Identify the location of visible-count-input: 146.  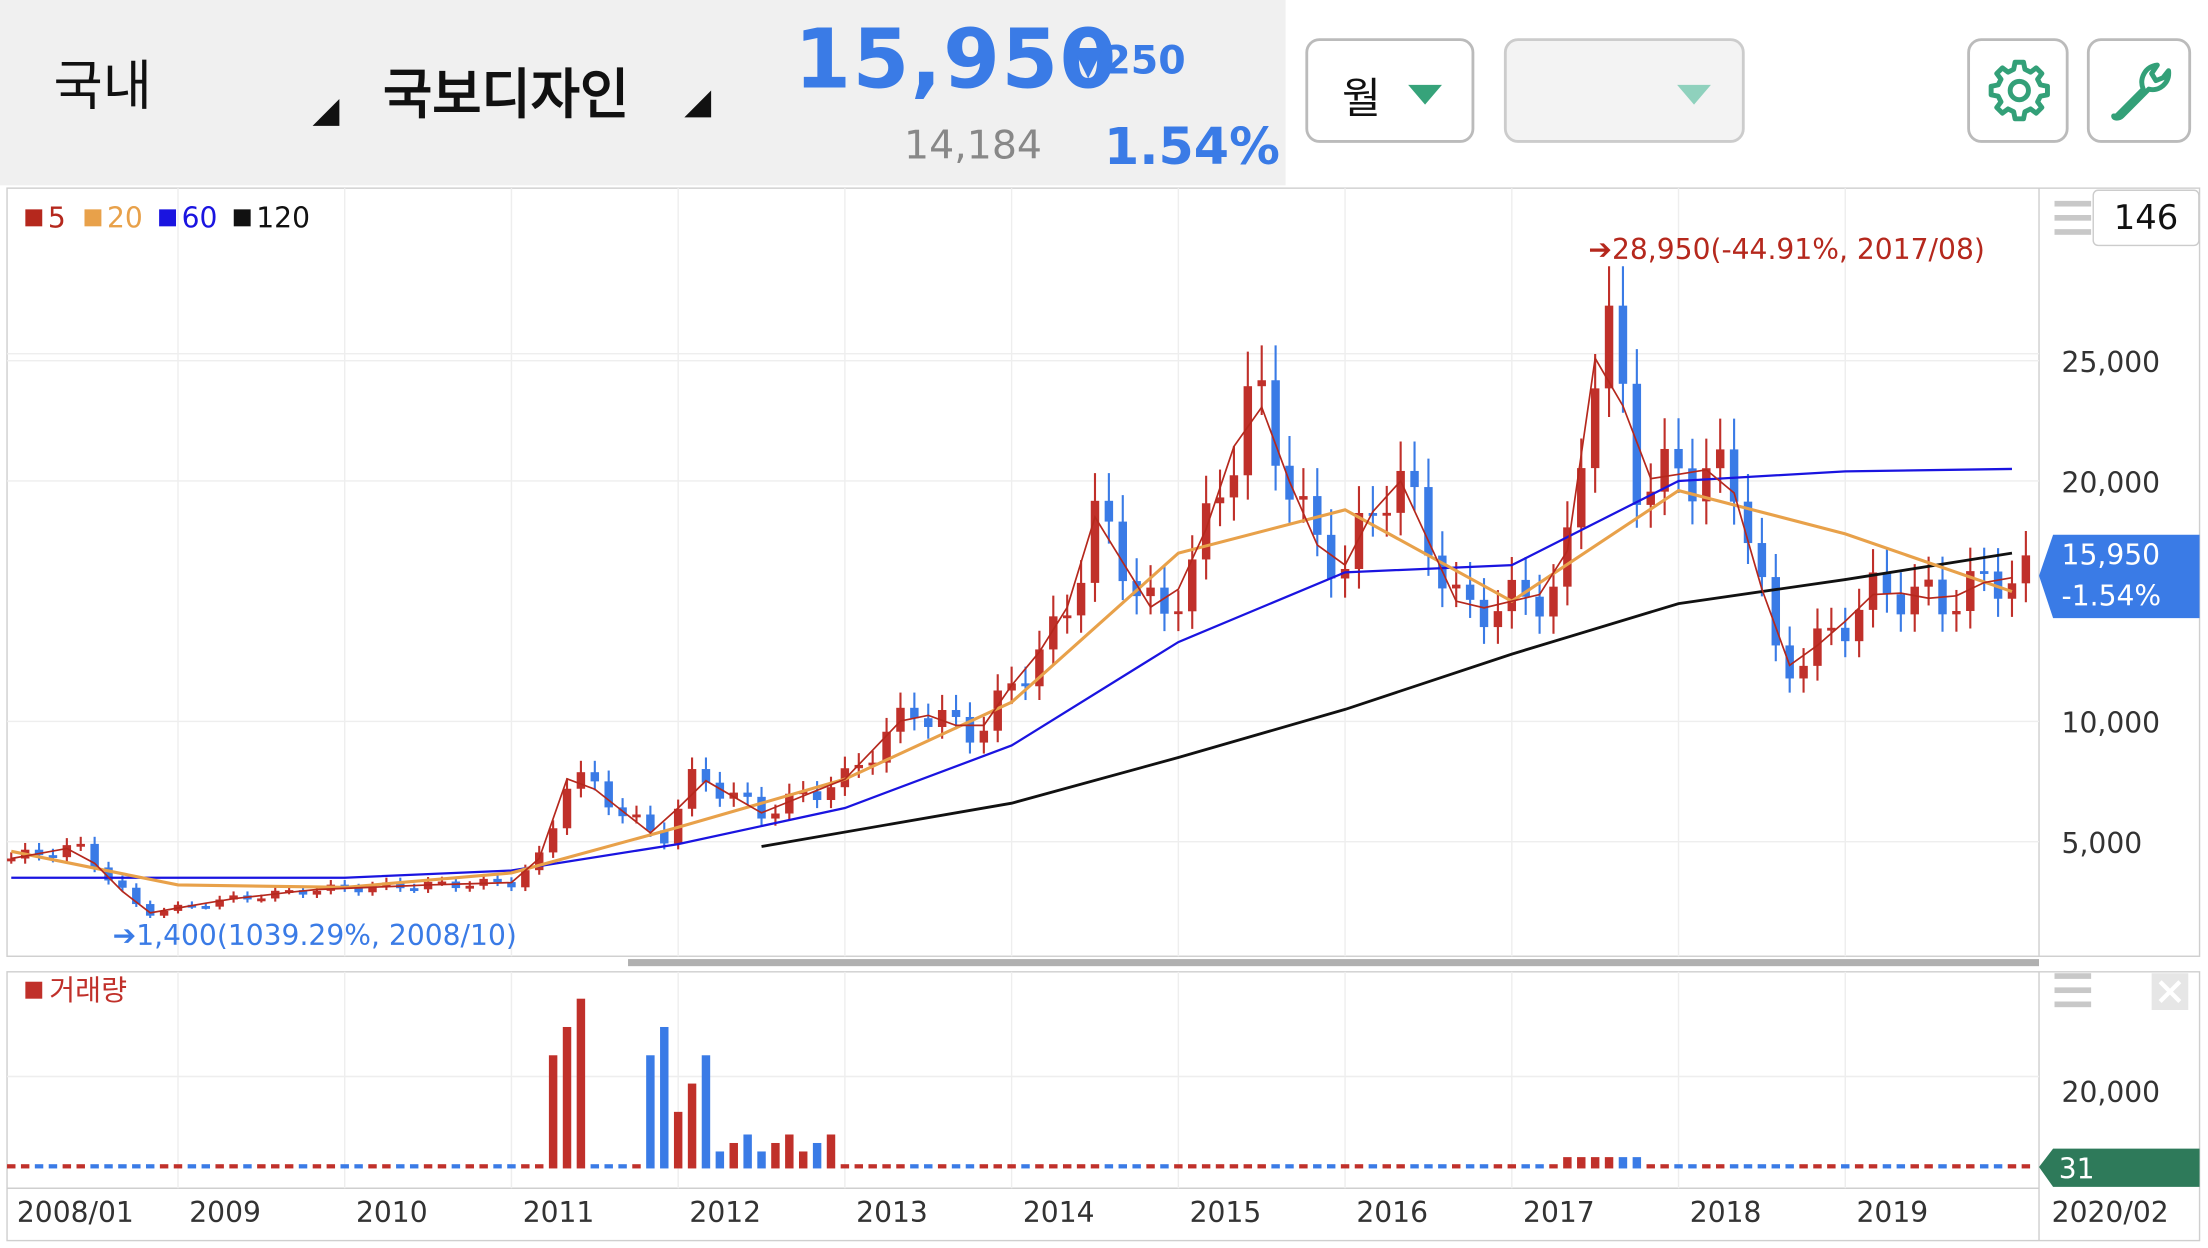
(2146, 218).